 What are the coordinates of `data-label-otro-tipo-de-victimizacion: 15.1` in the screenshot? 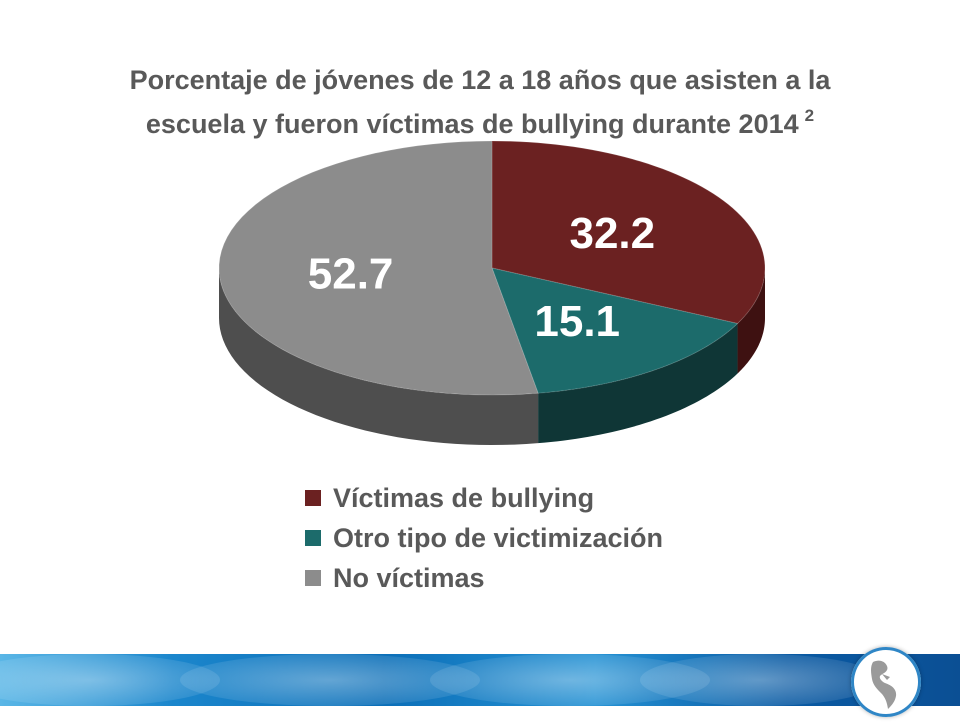 It's located at (577, 321).